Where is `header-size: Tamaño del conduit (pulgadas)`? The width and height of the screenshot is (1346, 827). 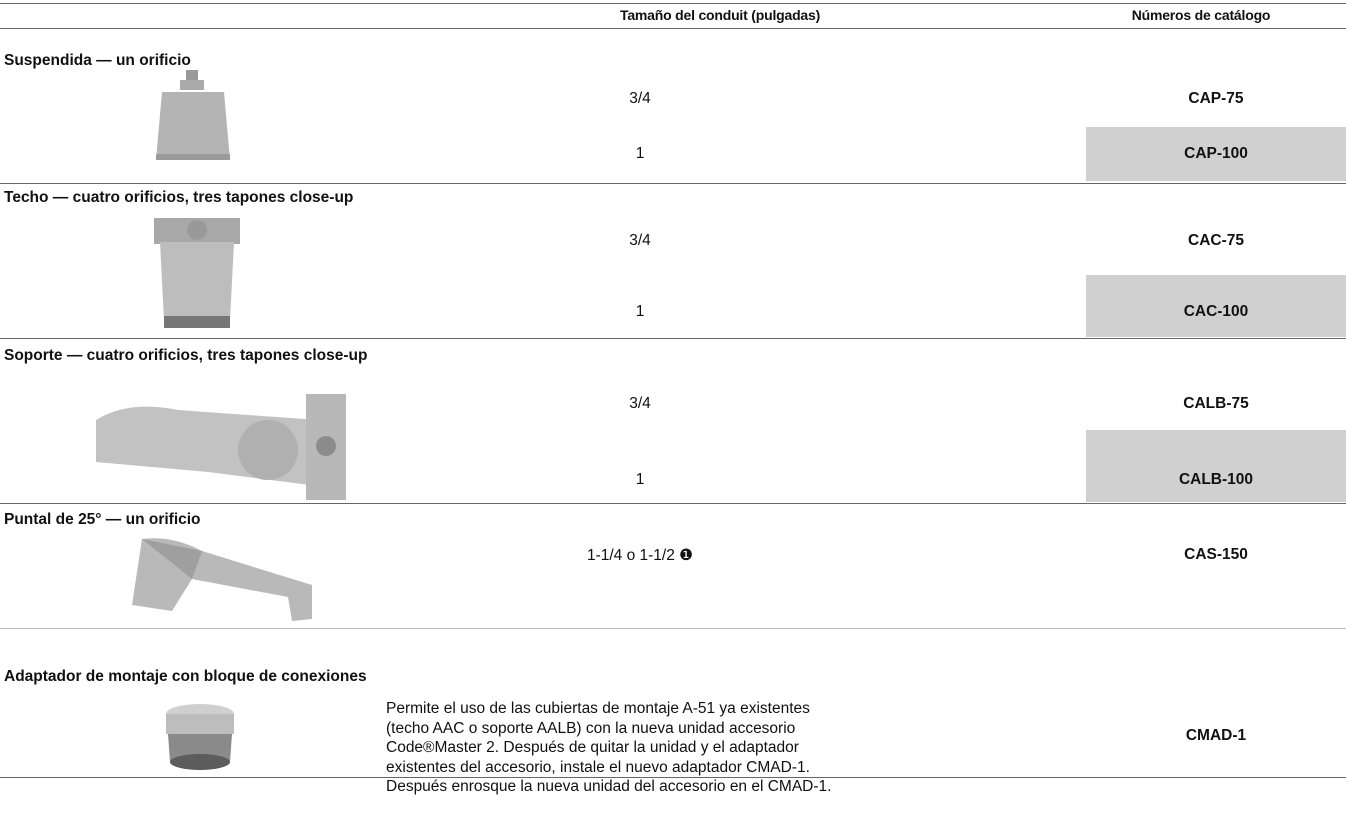 header-size: Tamaño del conduit (pulgadas) is located at coordinates (720, 15).